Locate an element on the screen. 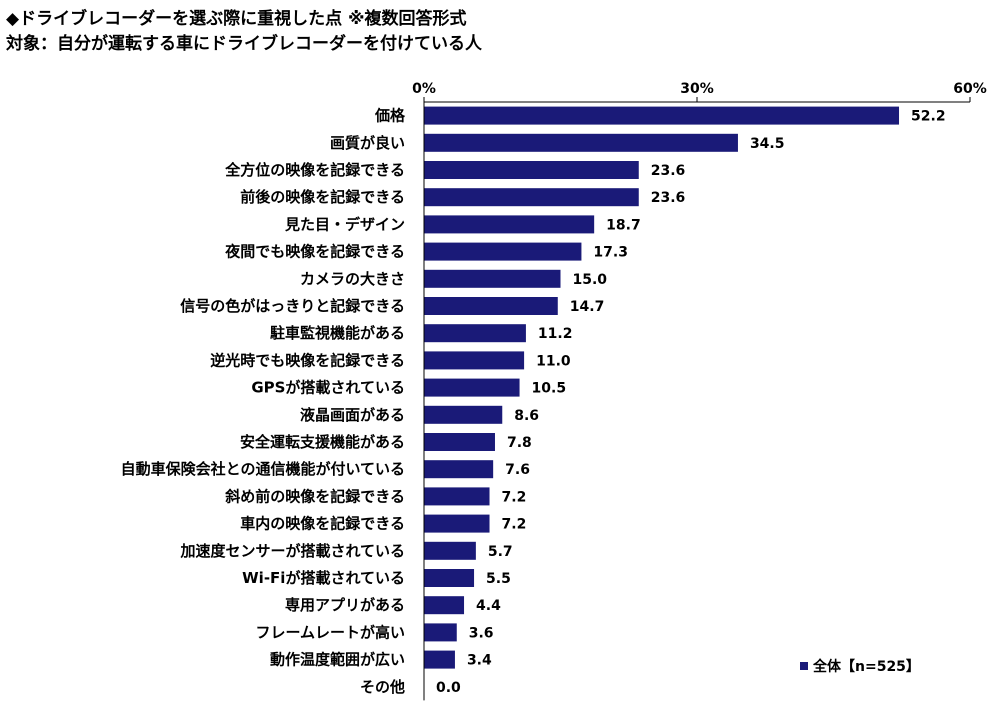 Image resolution: width=1000 pixels, height=717 pixels. category-label: 信号の色がはっきりと記録できる is located at coordinates (292, 306).